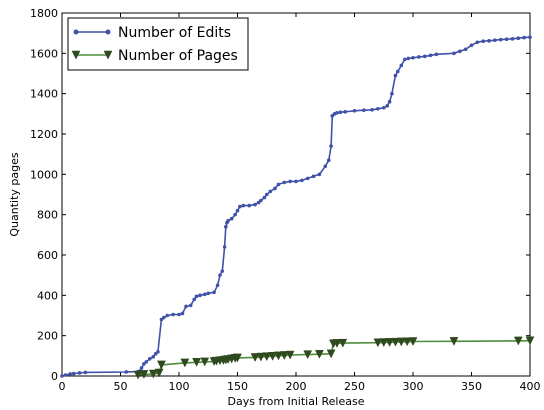 Image resolution: width=544 pixels, height=410 pixels. Describe the element at coordinates (179, 386) in the screenshot. I see `x-tick-label: 100` at that location.